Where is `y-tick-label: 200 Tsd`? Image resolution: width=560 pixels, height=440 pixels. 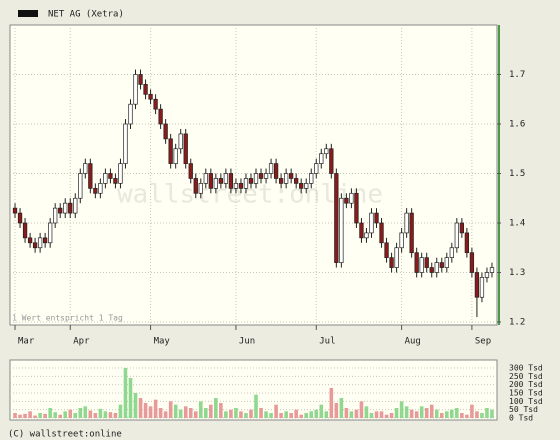
y-tick-label: 200 Tsd is located at coordinates (526, 384).